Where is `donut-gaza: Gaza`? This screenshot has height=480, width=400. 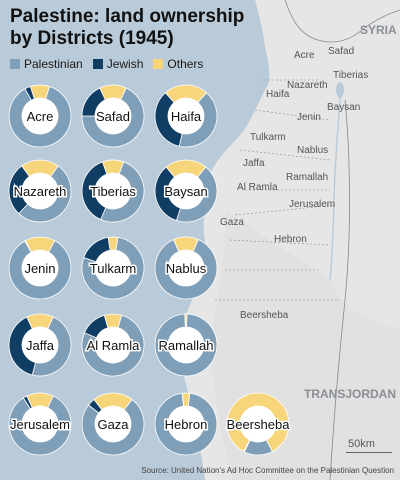 donut-gaza: Gaza is located at coordinates (113, 424).